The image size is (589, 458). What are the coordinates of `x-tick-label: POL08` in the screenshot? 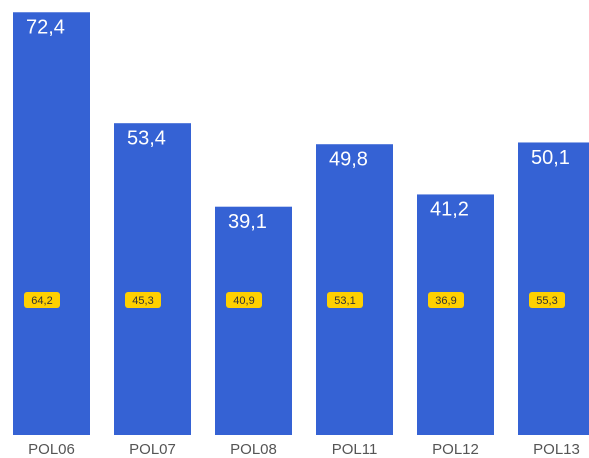 It's located at (253, 449).